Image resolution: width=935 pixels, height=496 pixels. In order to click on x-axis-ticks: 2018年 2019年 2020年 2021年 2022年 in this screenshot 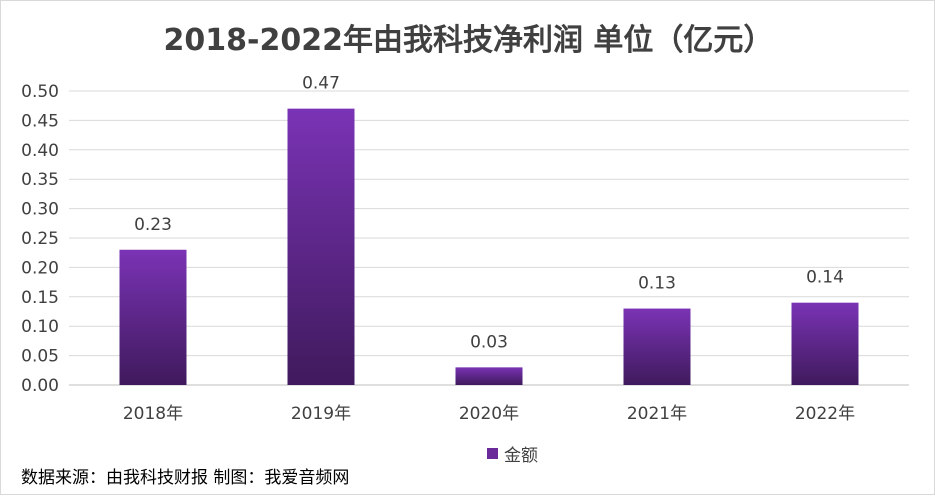, I will do `click(489, 414)`.